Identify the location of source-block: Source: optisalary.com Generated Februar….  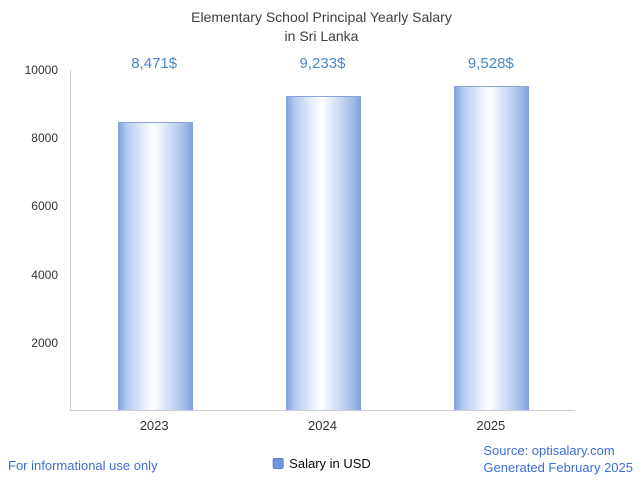
(558, 460).